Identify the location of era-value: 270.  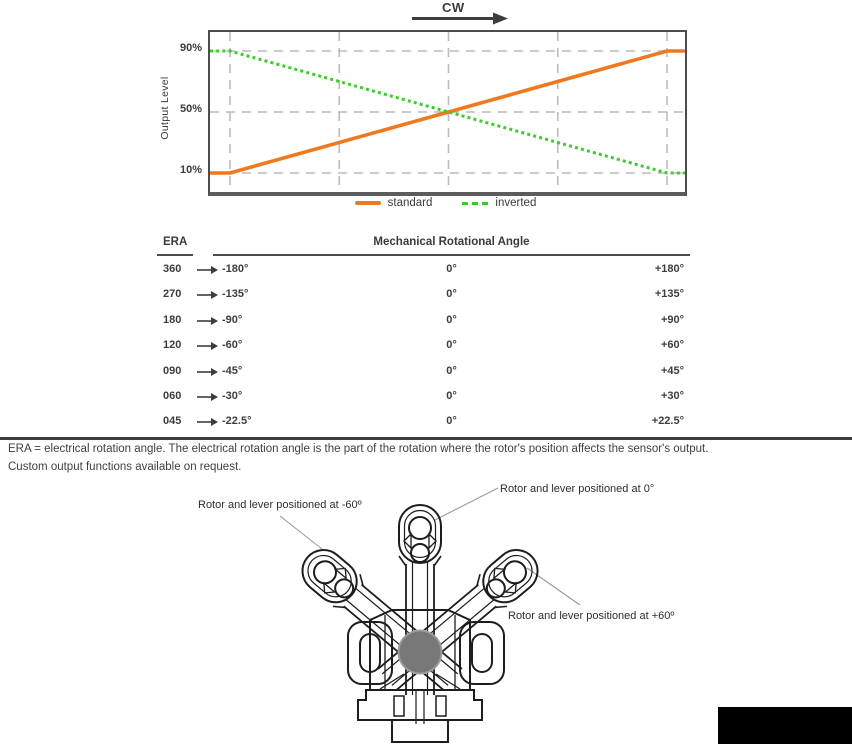
(172, 294).